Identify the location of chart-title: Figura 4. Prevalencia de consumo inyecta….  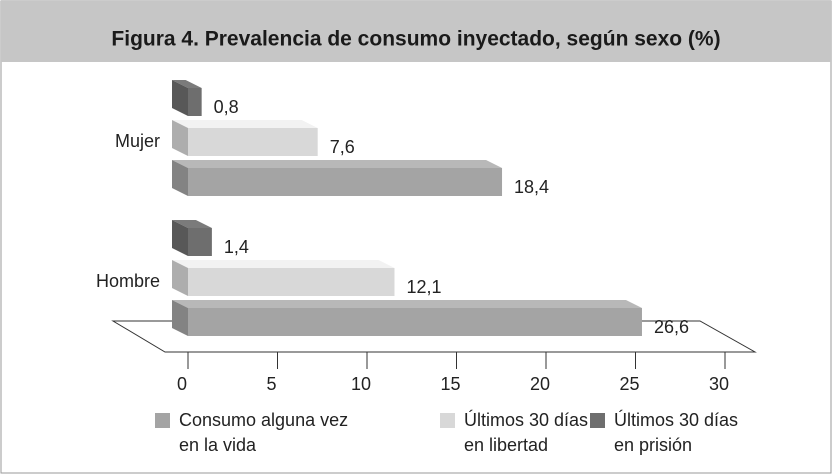
(415, 39).